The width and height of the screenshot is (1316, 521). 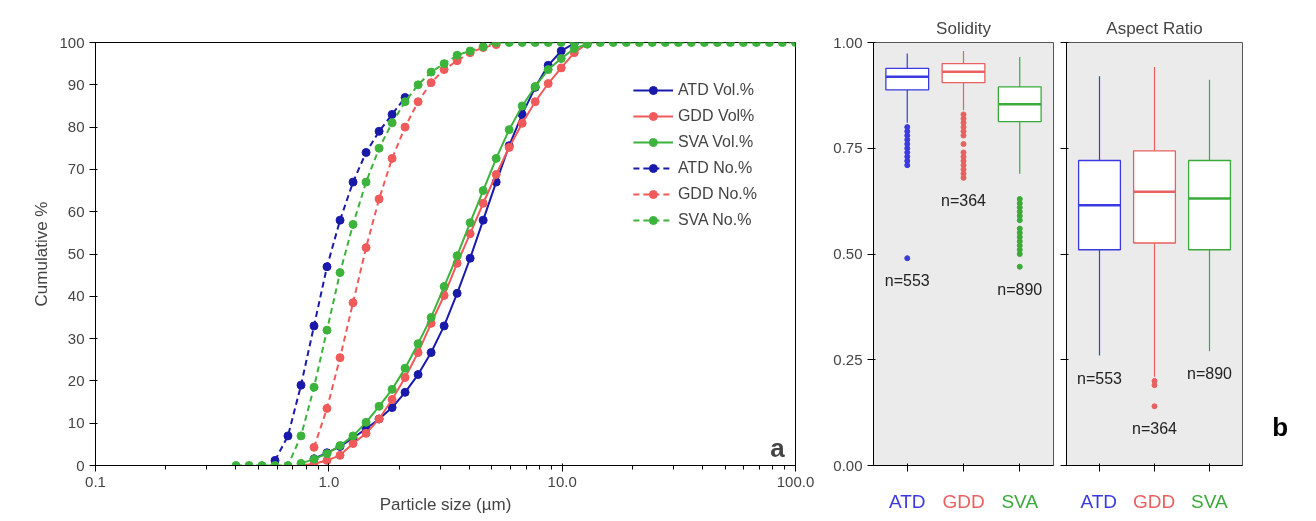 What do you see at coordinates (964, 28) in the screenshot?
I see `chart-title: Solidity` at bounding box center [964, 28].